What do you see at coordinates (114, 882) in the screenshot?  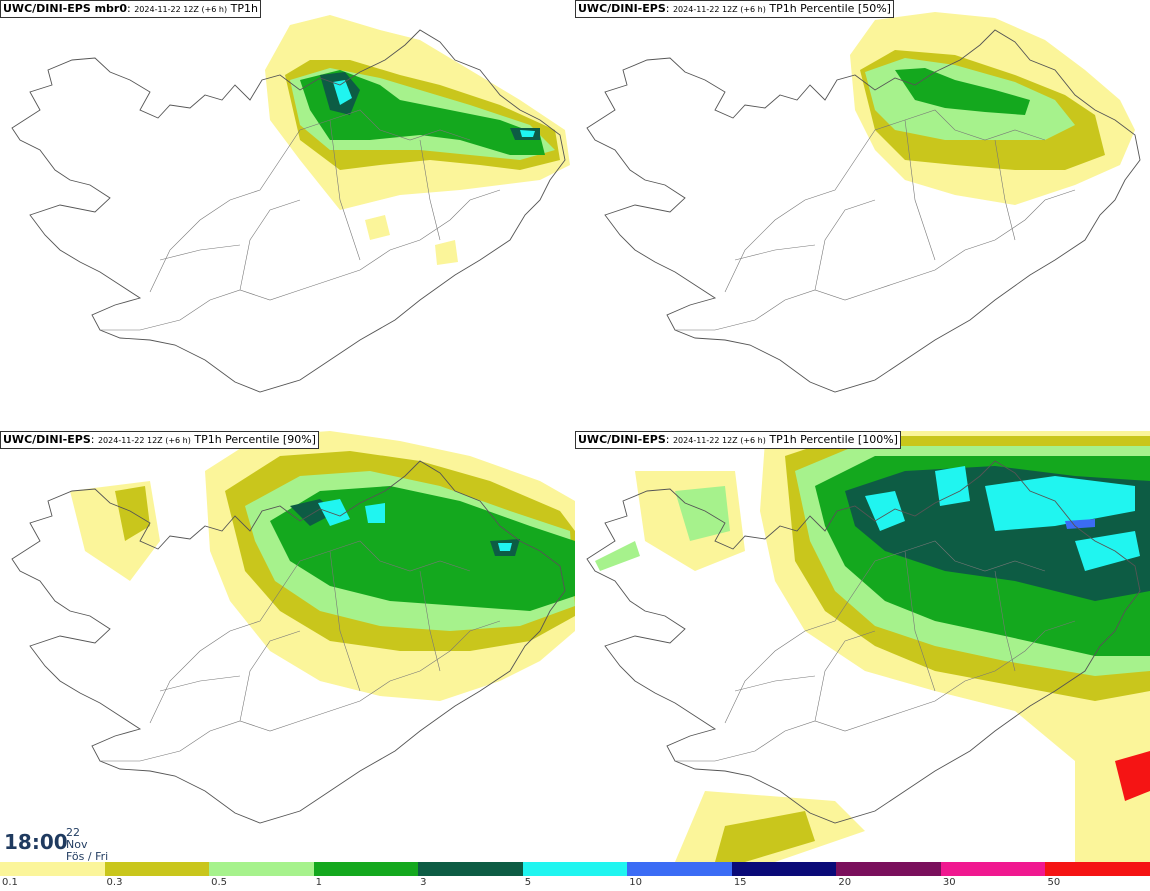 I see `legend-tick-label: 0.3` at bounding box center [114, 882].